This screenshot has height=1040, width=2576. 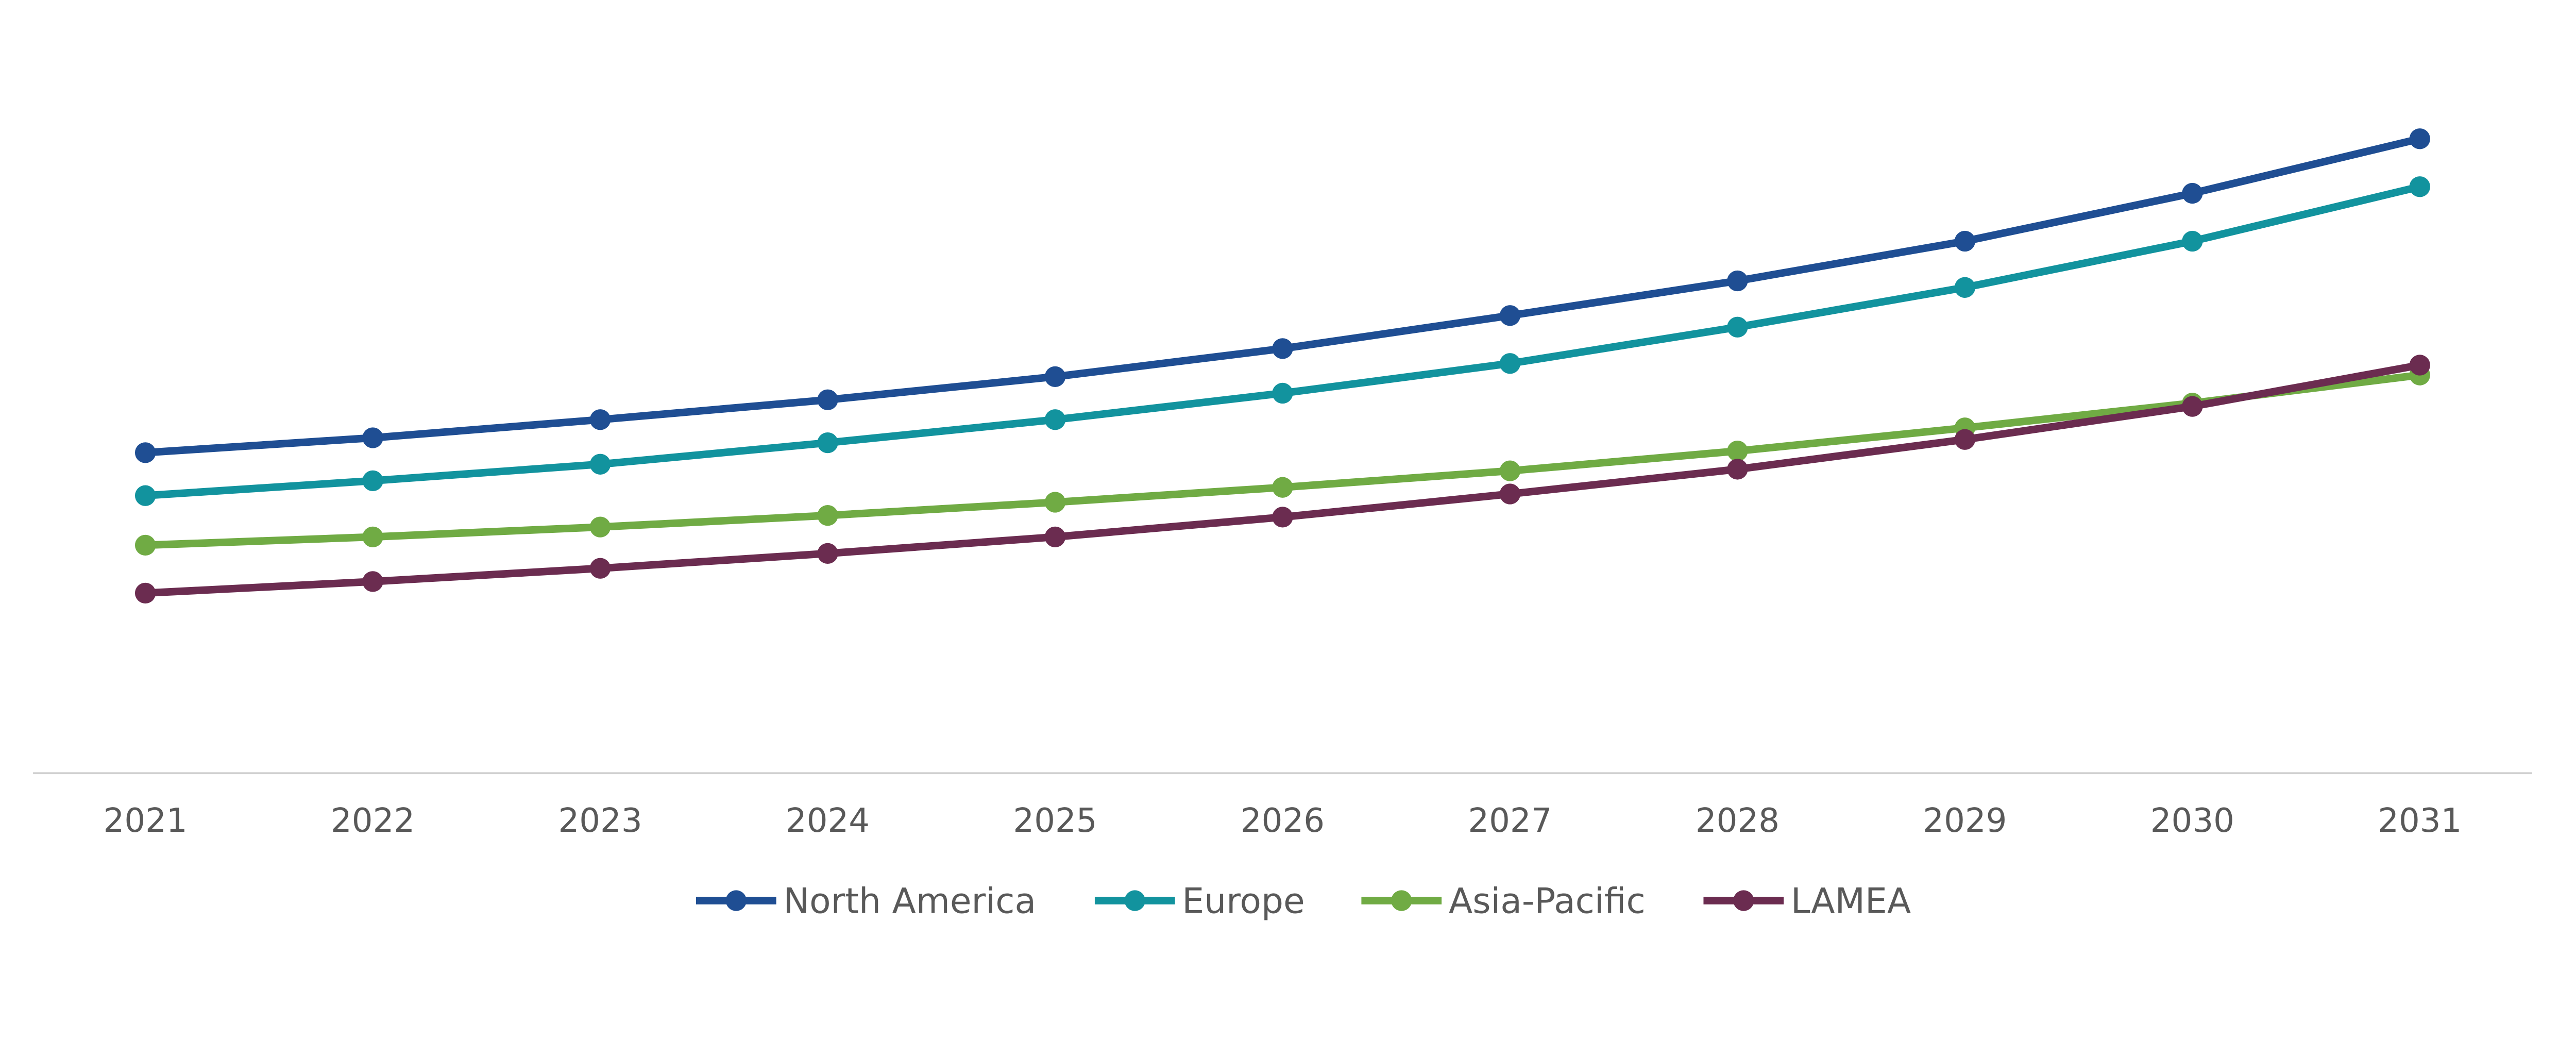 I want to click on x-tick-label: 2031, so click(x=2420, y=820).